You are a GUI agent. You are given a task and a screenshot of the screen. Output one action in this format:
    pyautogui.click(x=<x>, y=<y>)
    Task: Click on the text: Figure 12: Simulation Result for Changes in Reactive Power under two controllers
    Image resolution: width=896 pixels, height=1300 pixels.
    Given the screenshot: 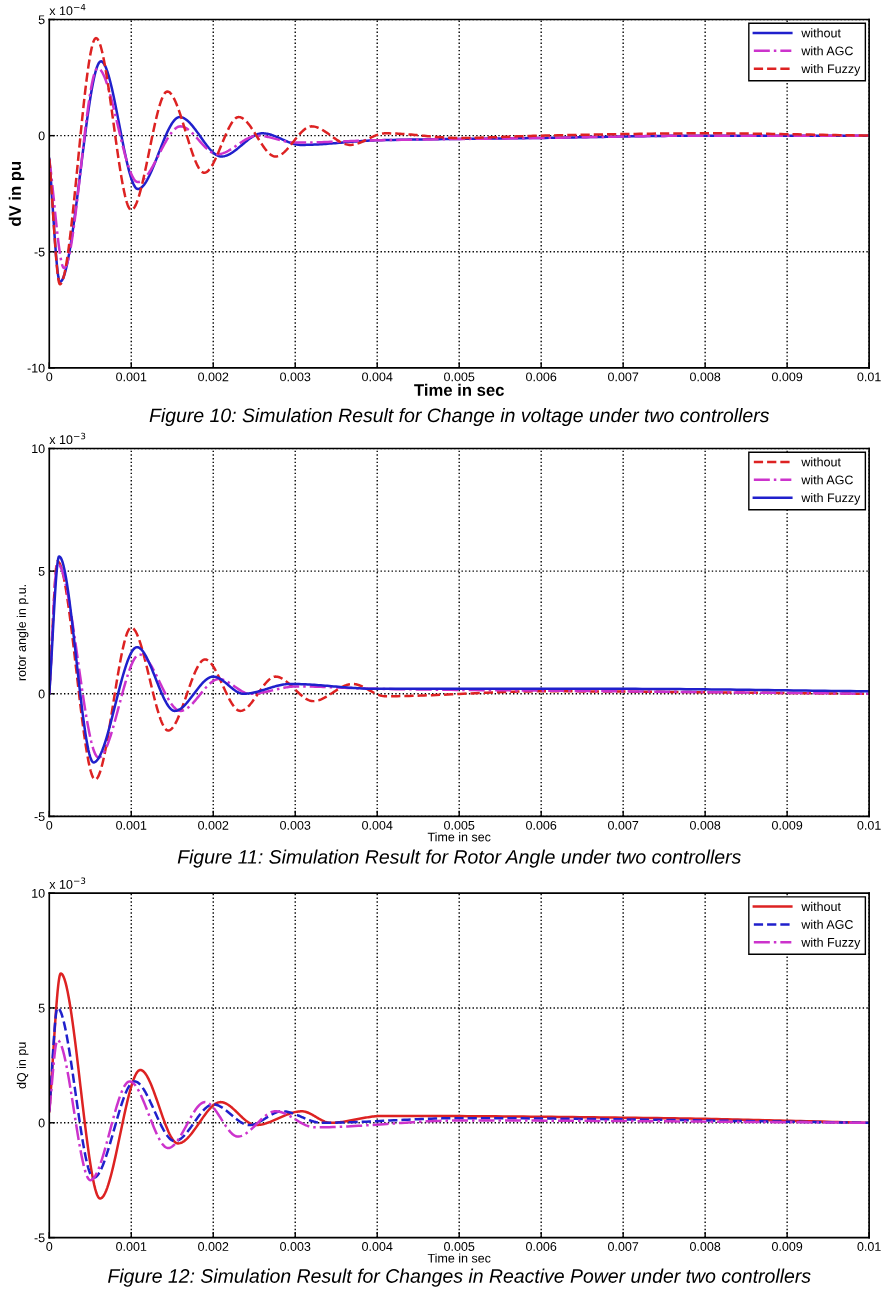 What is the action you would take?
    pyautogui.click(x=459, y=1277)
    